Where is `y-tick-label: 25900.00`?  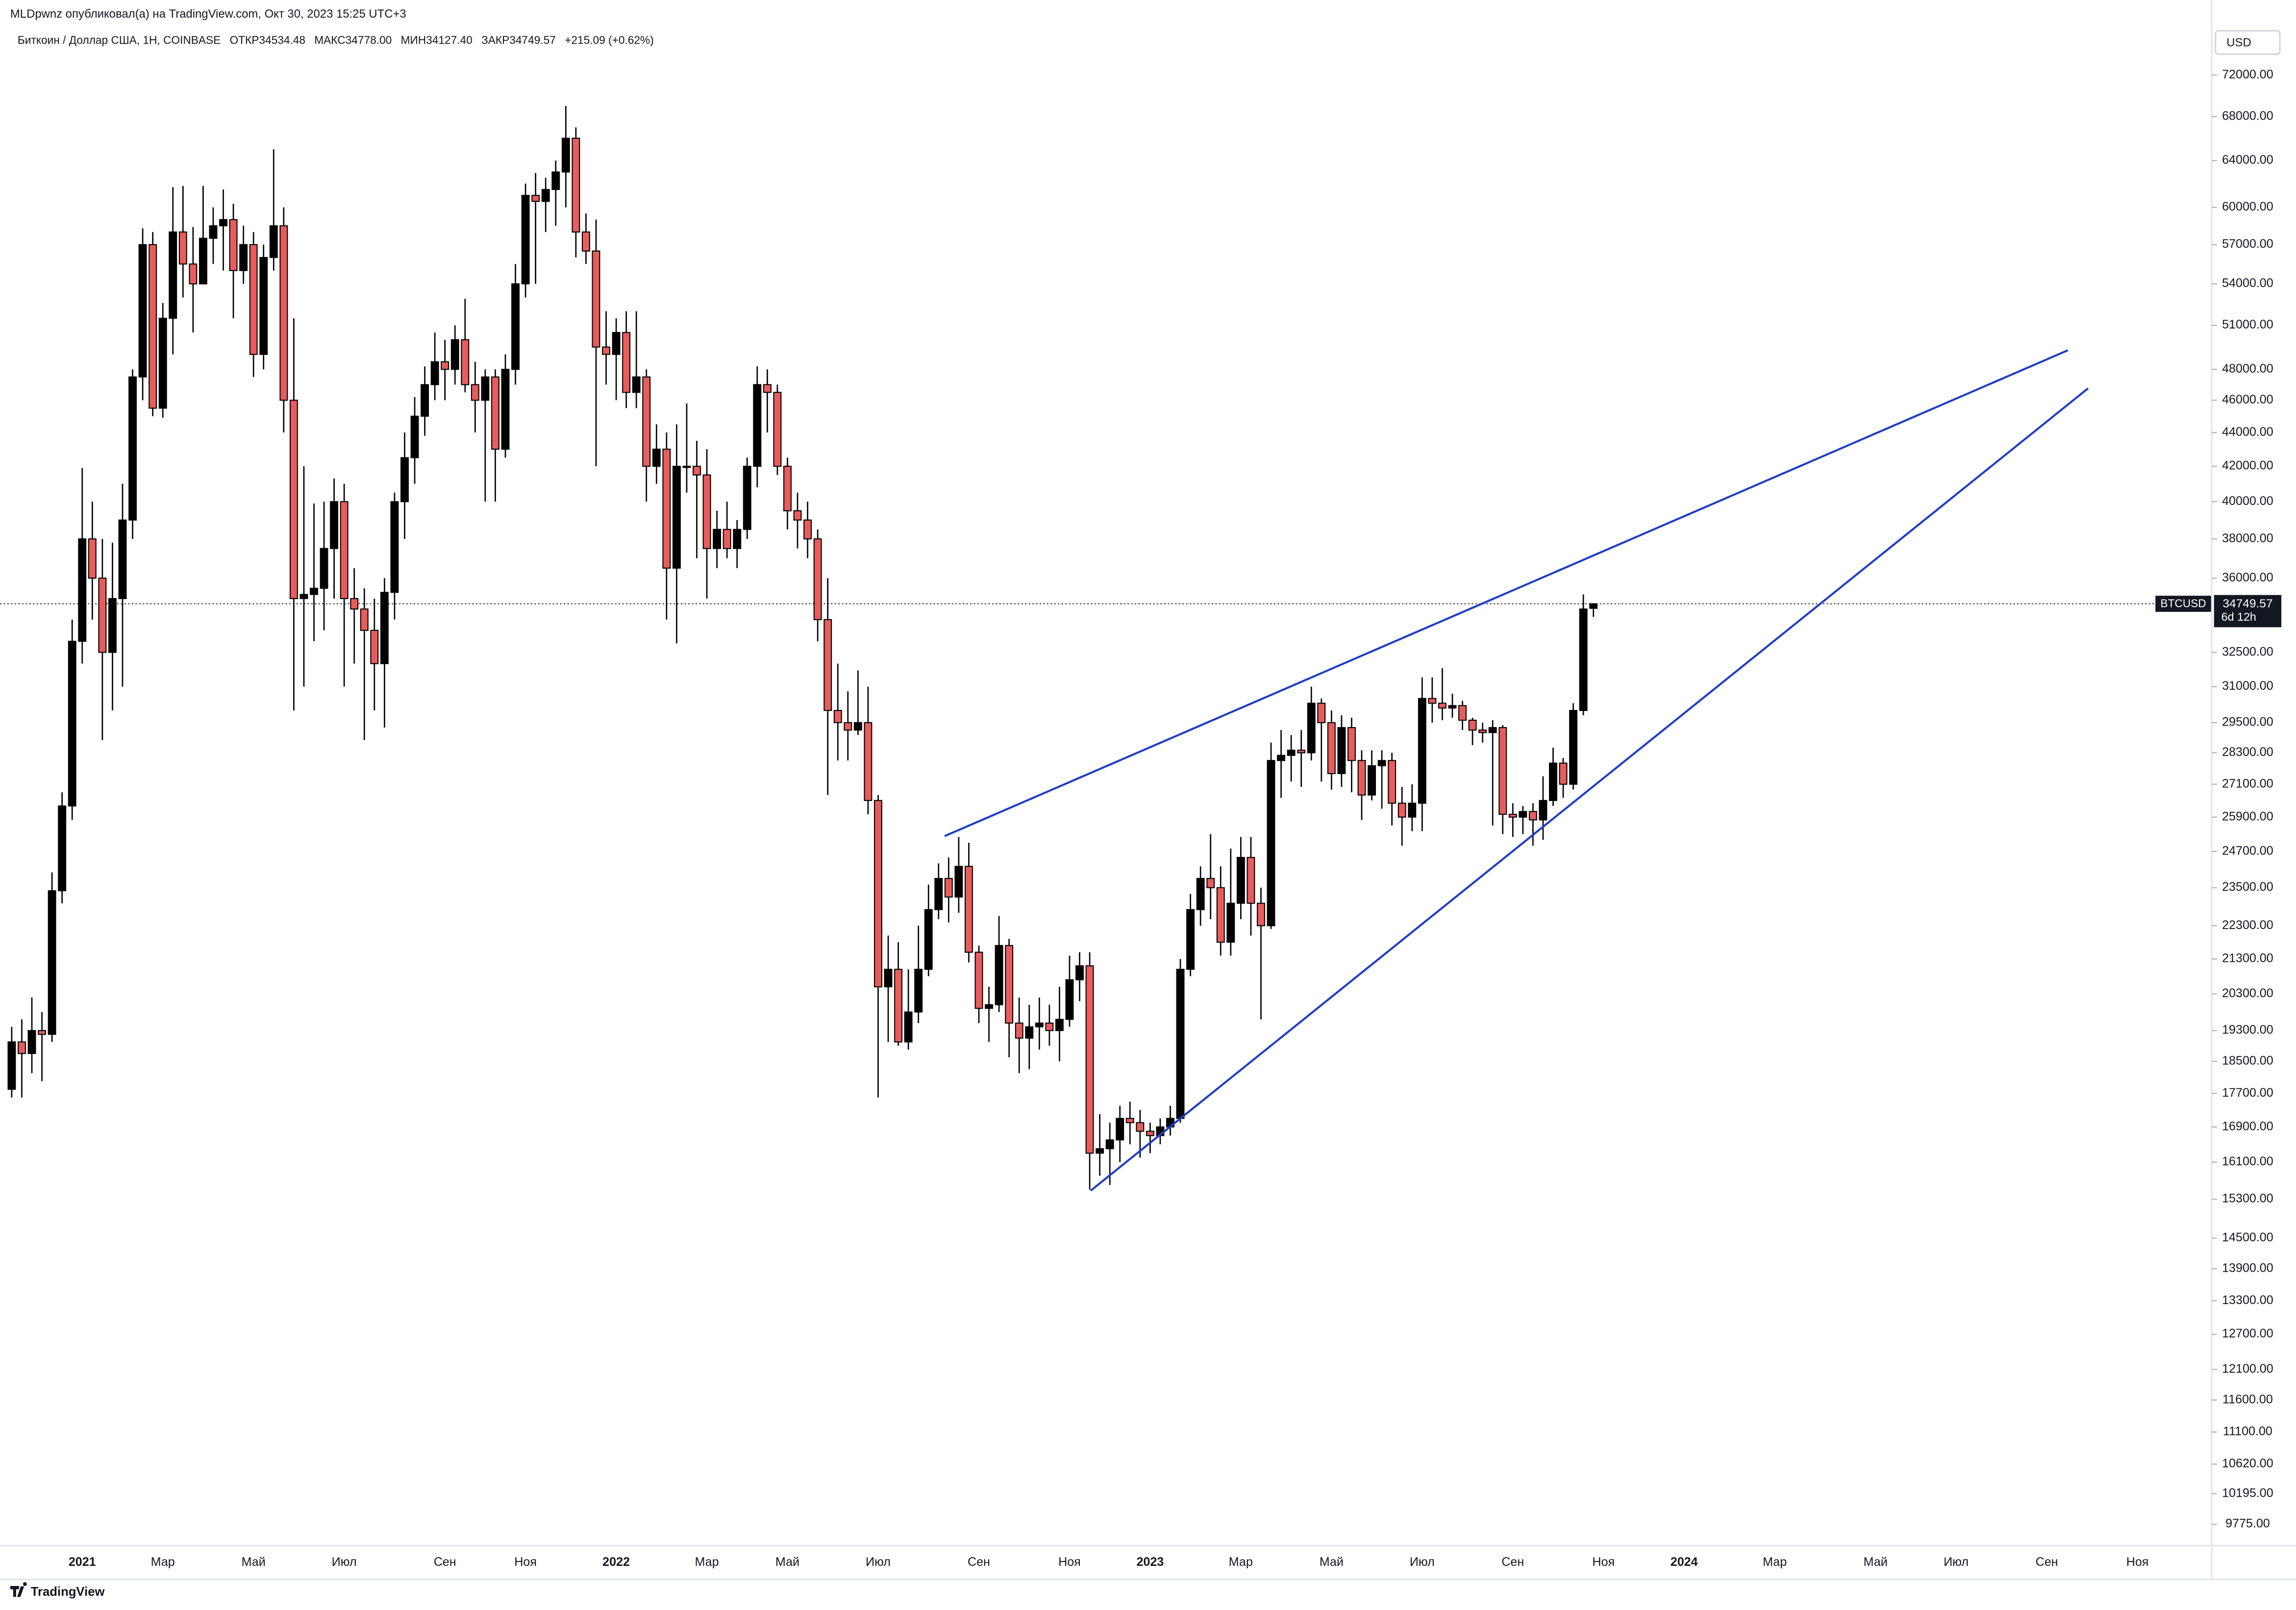 y-tick-label: 25900.00 is located at coordinates (2247, 816).